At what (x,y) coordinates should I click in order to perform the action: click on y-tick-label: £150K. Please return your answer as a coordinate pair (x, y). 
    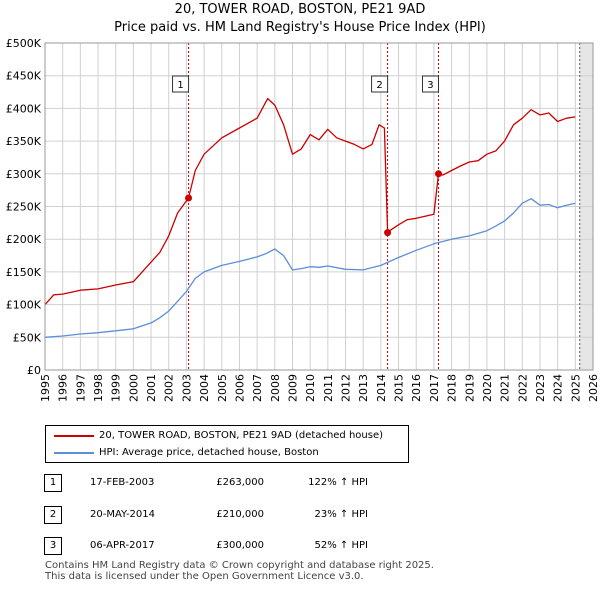
    Looking at the image, I should click on (24, 272).